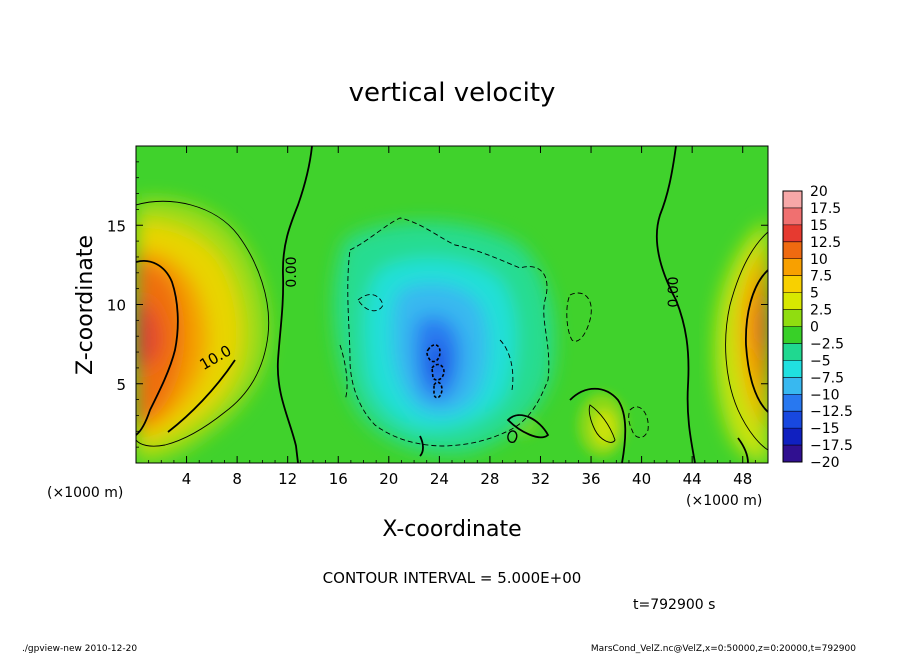  Describe the element at coordinates (742, 479) in the screenshot. I see `x-tick-label: 48` at that location.